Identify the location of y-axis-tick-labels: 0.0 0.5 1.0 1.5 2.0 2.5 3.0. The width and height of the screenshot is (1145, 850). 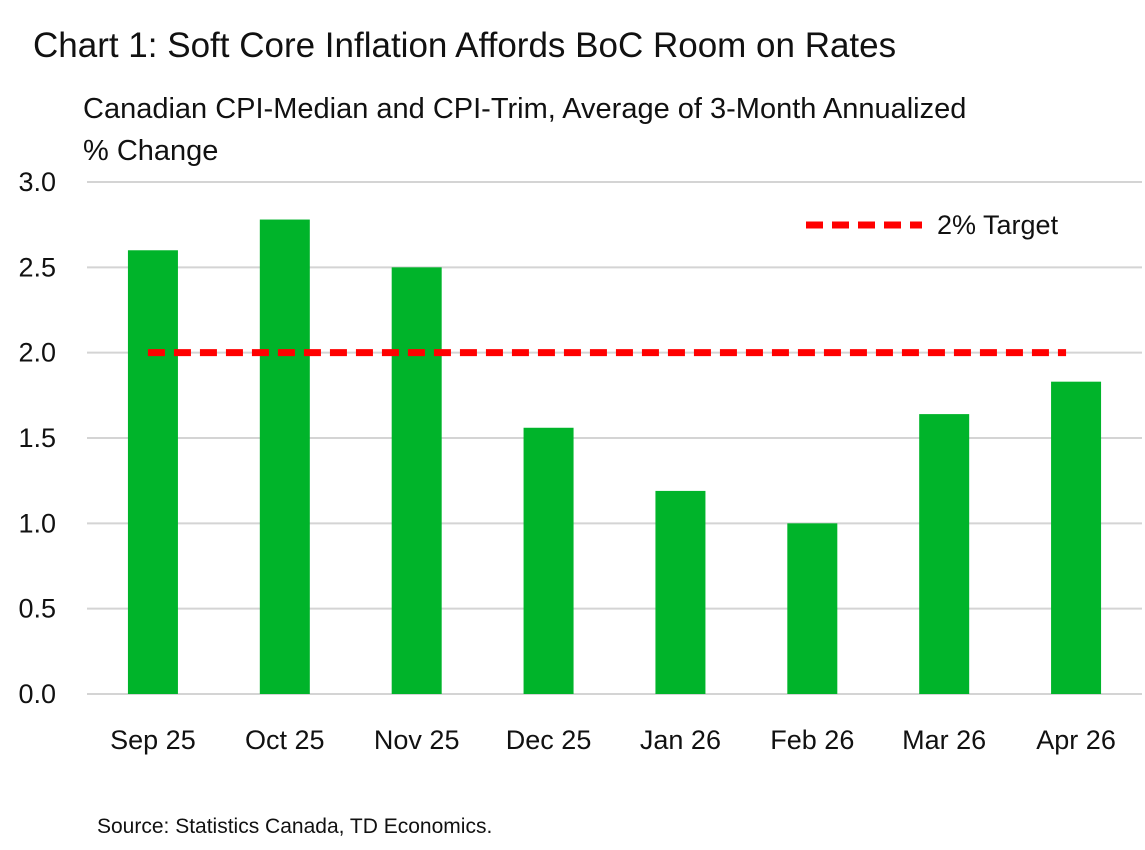
(37, 438).